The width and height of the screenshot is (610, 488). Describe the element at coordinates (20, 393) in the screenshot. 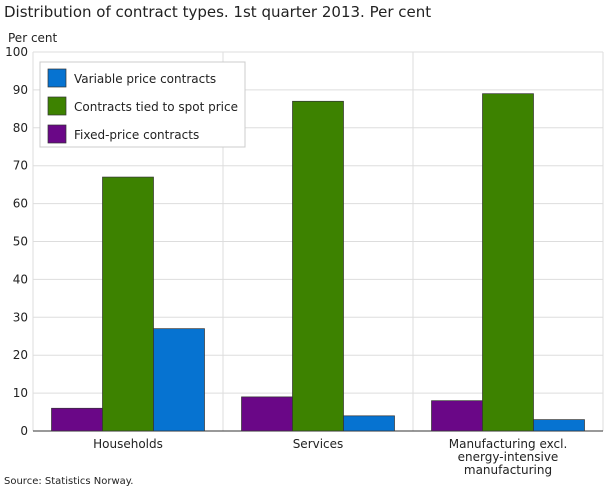

I see `y-tick-label: 10` at that location.